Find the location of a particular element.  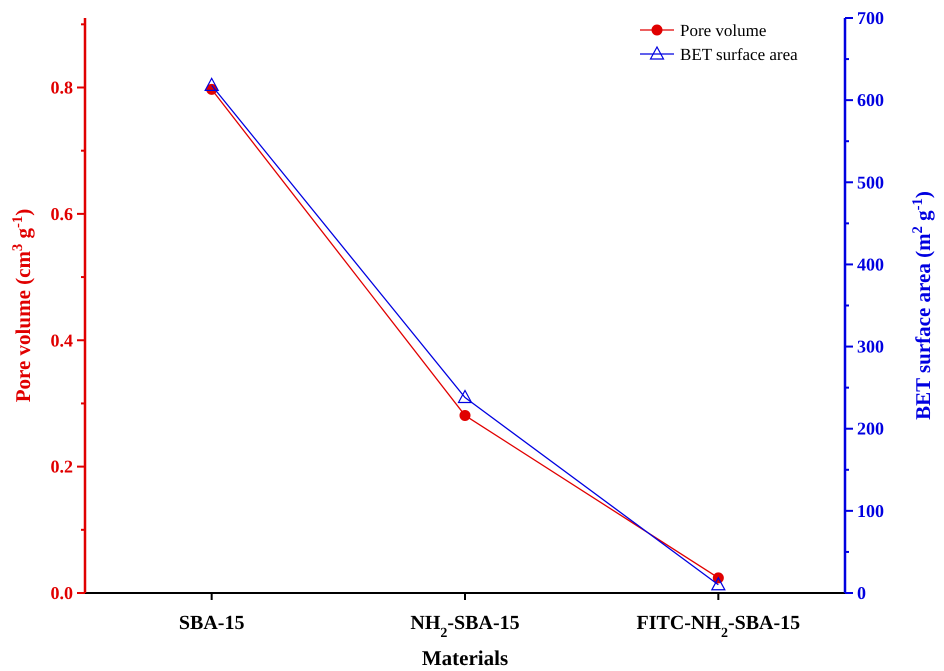

y2-tick-label: 300 is located at coordinates (870, 346).